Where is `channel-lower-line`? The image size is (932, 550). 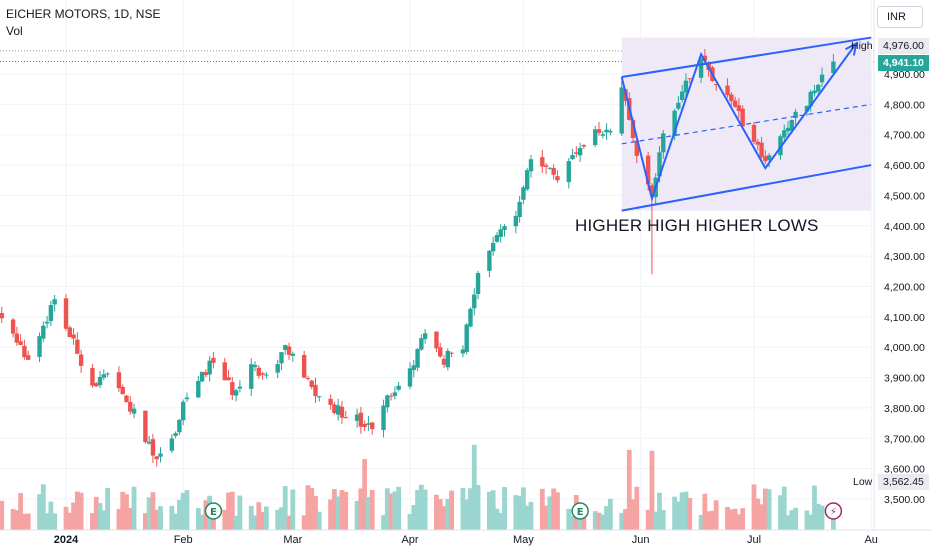
channel-lower-line is located at coordinates (746, 188).